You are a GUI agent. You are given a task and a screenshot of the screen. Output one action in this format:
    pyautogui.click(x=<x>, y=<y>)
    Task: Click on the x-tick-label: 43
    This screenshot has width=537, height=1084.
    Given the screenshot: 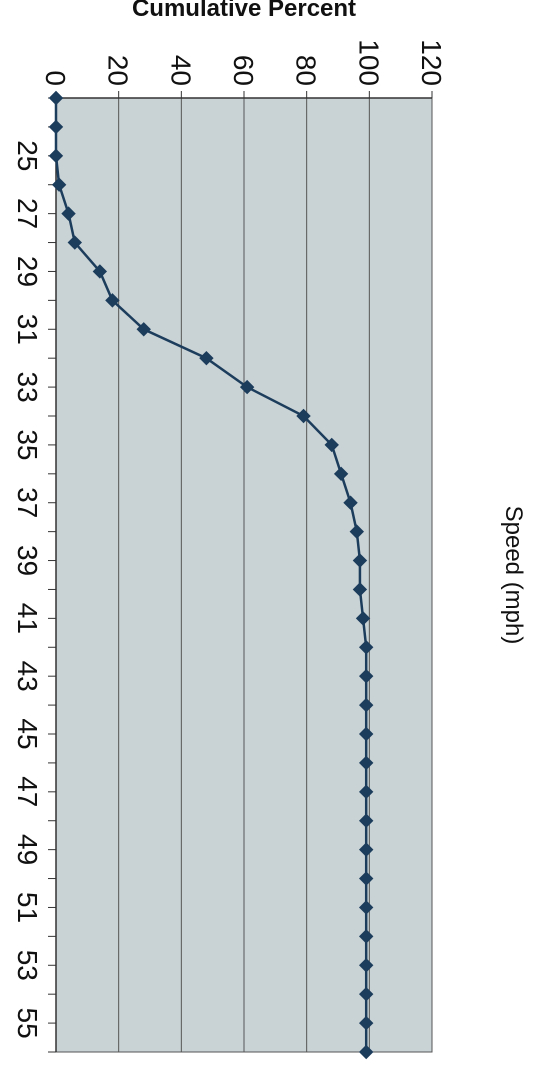 What is the action you would take?
    pyautogui.click(x=27, y=676)
    